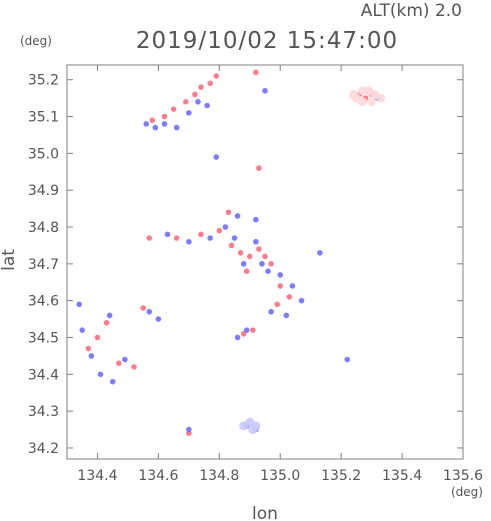  What do you see at coordinates (158, 476) in the screenshot?
I see `x-tick-label: 134.6` at bounding box center [158, 476].